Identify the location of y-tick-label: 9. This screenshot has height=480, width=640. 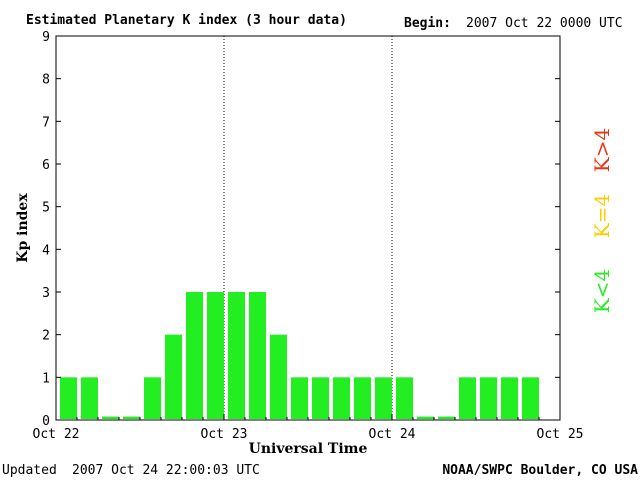
(46, 37).